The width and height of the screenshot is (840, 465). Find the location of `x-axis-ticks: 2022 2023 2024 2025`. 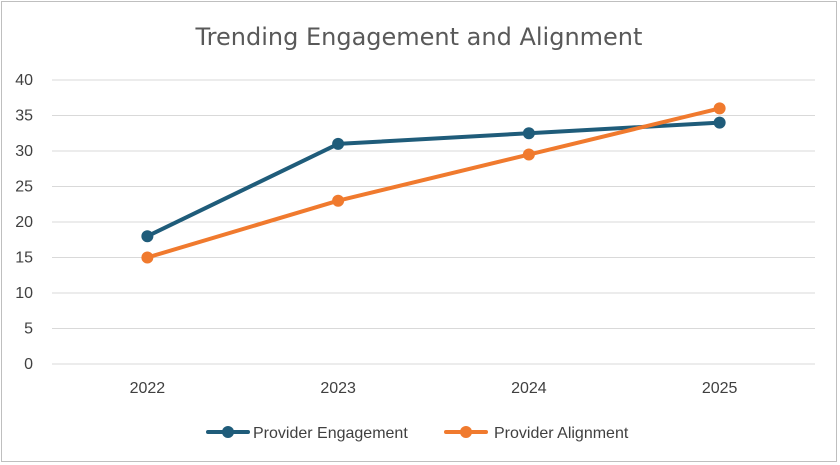

x-axis-ticks: 2022 2023 2024 2025 is located at coordinates (434, 388).